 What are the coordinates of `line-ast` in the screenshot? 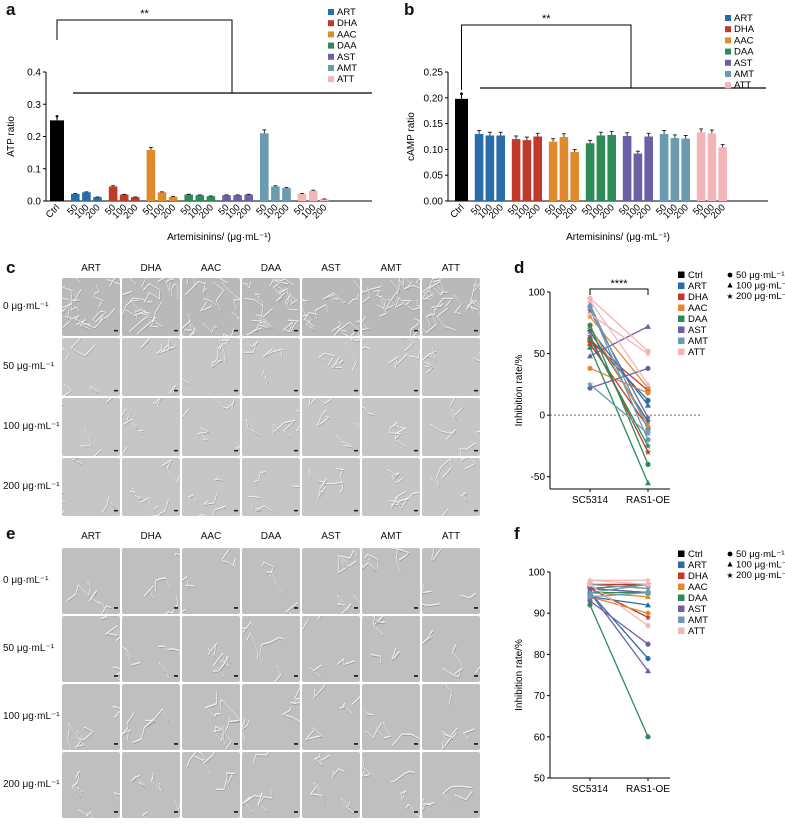 It's located at (619, 632).